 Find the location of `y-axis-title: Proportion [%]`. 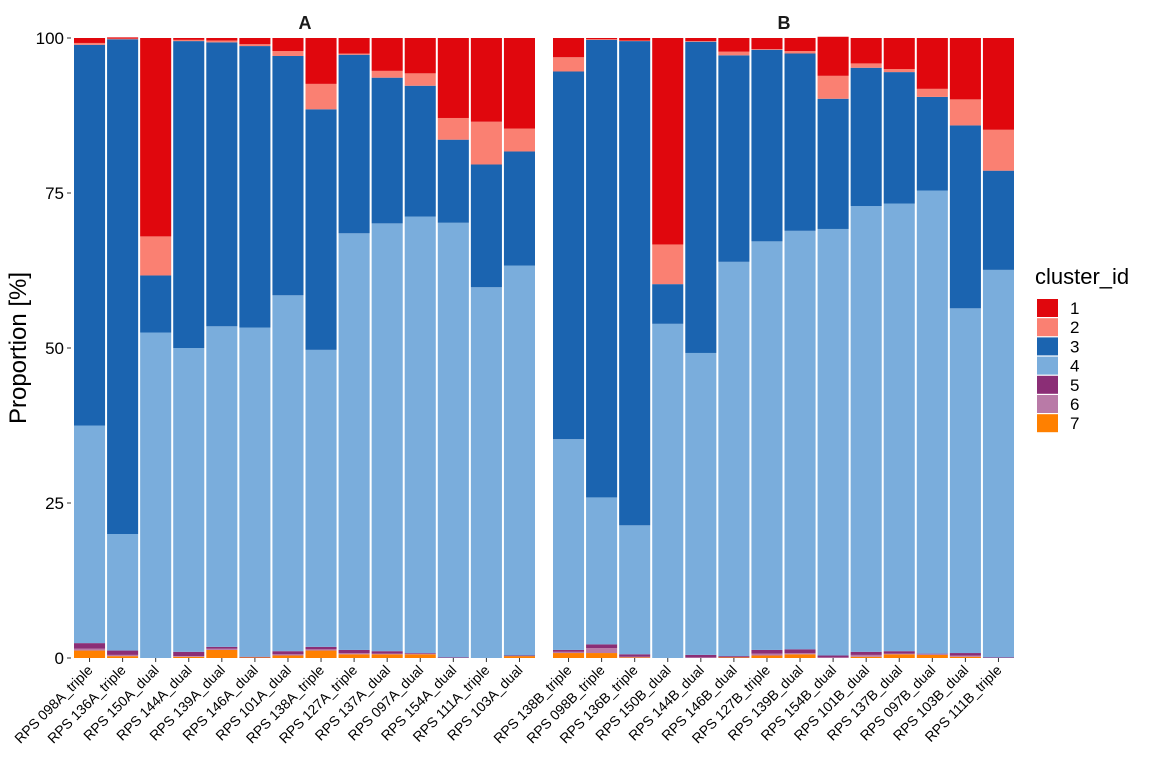

y-axis-title: Proportion [%] is located at coordinates (18, 348).